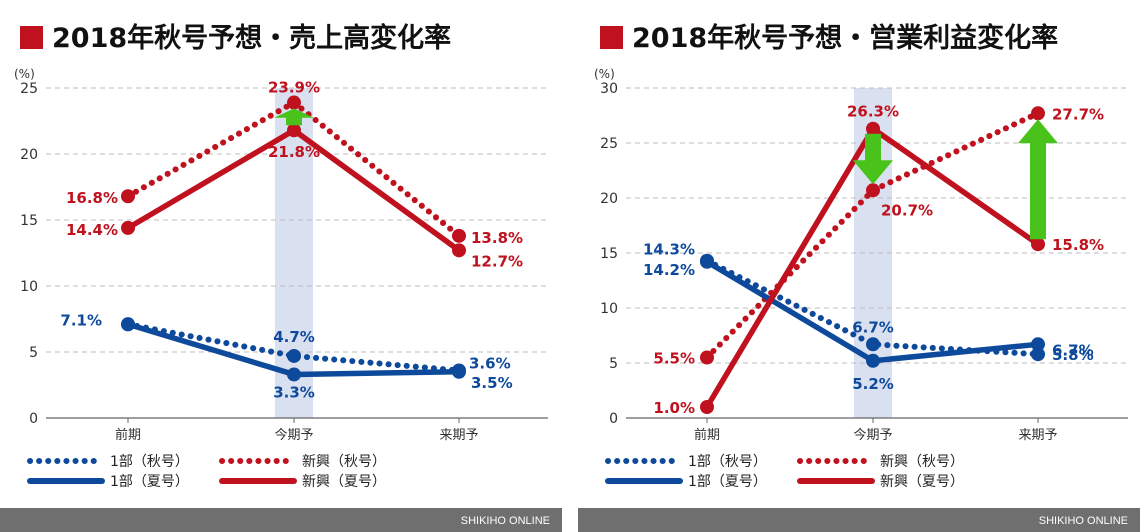 The image size is (1140, 532). What do you see at coordinates (92, 198) in the screenshot?
I see `data-label: 16.8%` at bounding box center [92, 198].